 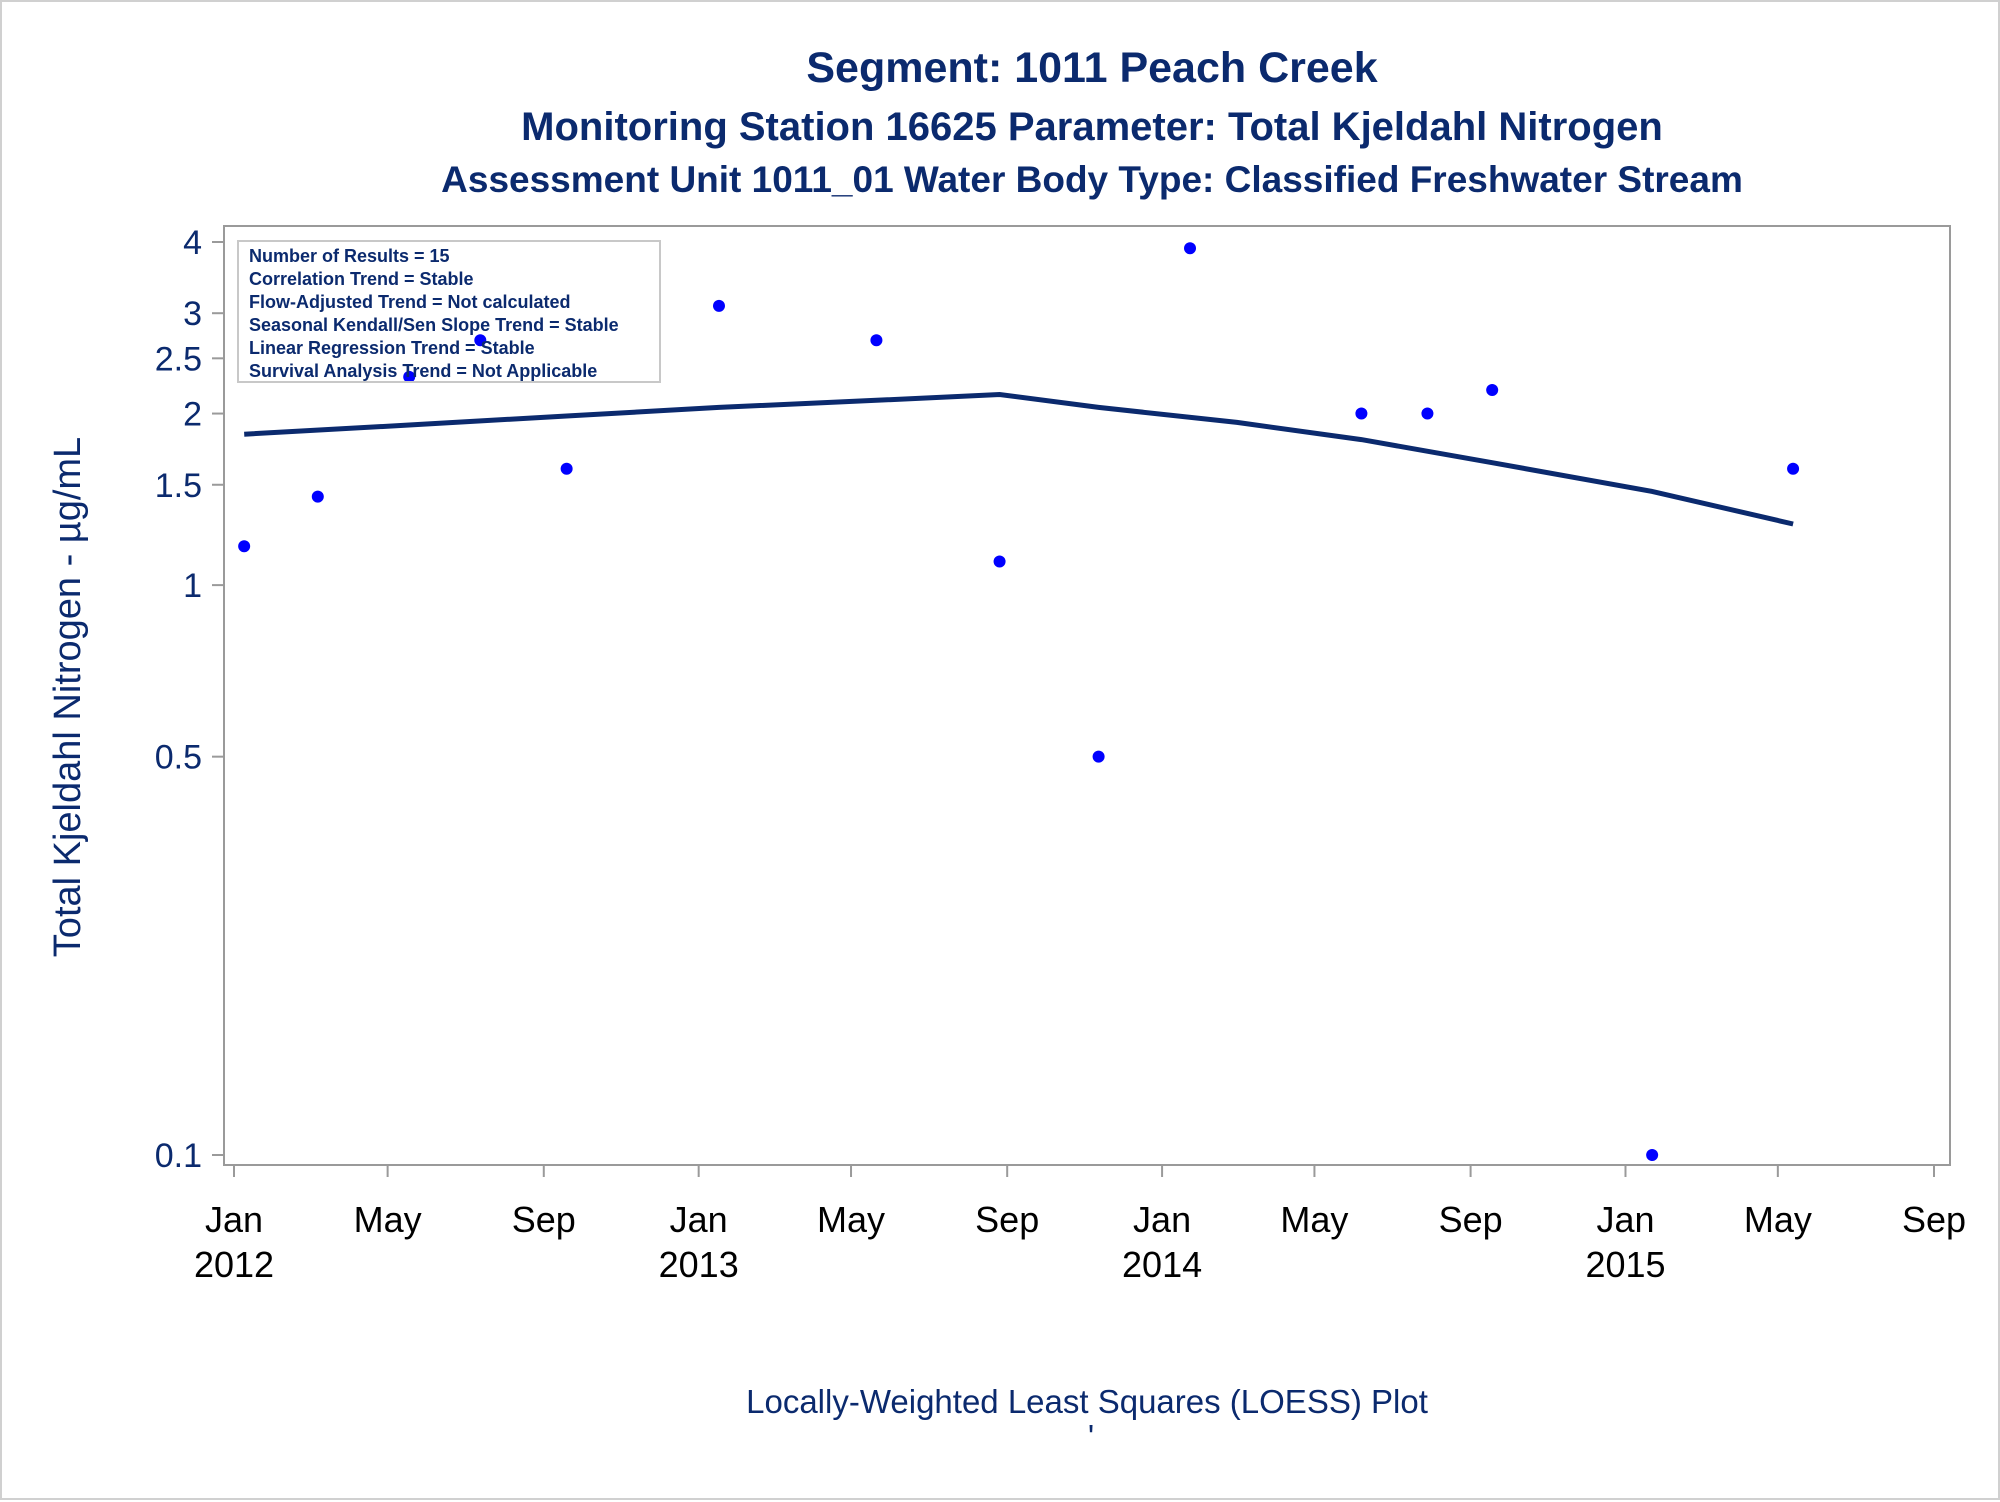 I want to click on footnote-tick-mark: ', so click(x=1091, y=1436).